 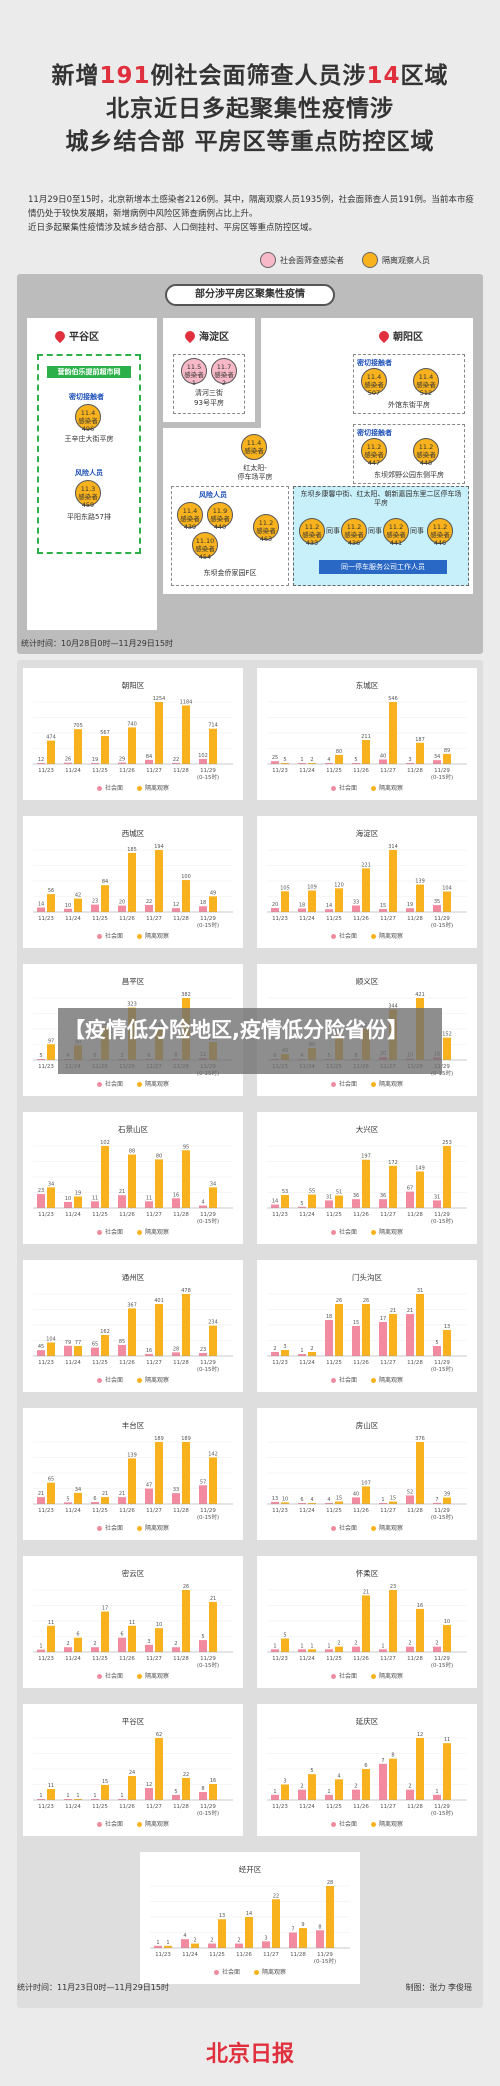 What do you see at coordinates (366, 1157) in the screenshot?
I see `data-label: 197` at bounding box center [366, 1157].